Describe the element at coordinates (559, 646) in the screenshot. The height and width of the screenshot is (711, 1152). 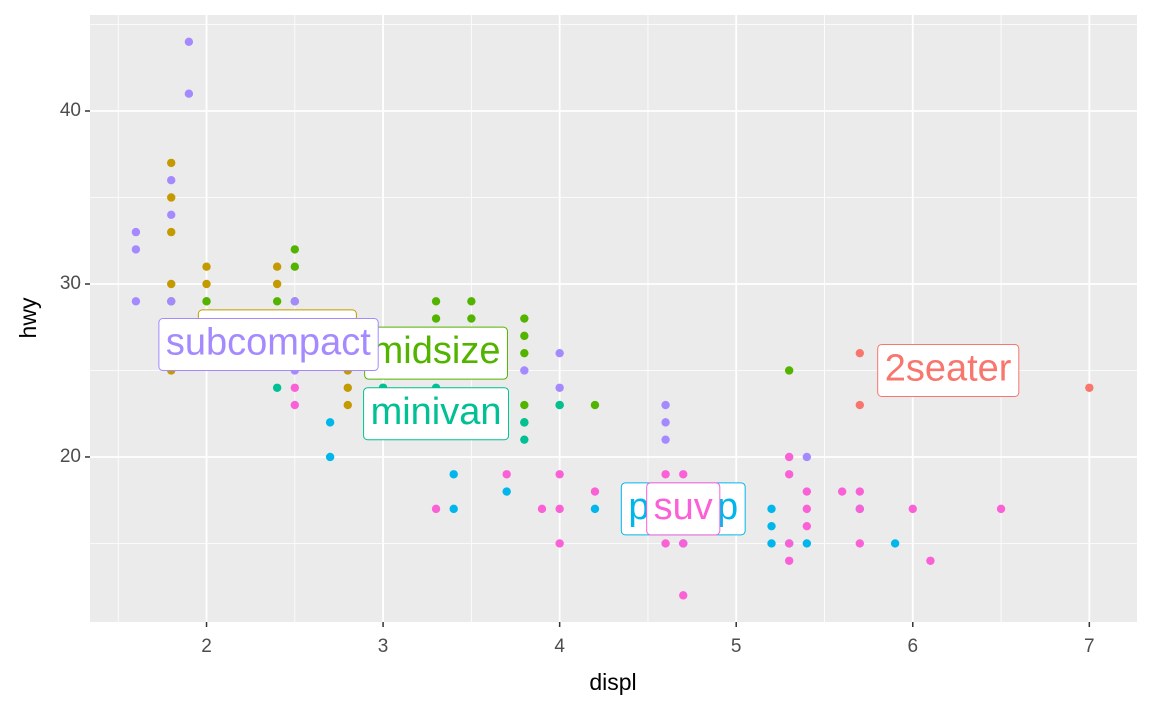
I see `x-tick-label: 4` at that location.